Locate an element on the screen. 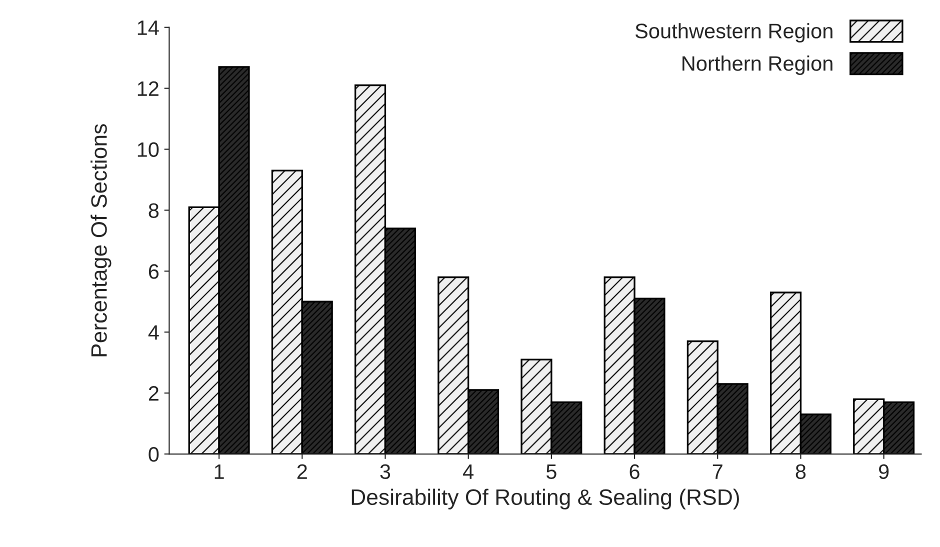 The height and width of the screenshot is (547, 940). legend-label: Northern Region is located at coordinates (757, 65).